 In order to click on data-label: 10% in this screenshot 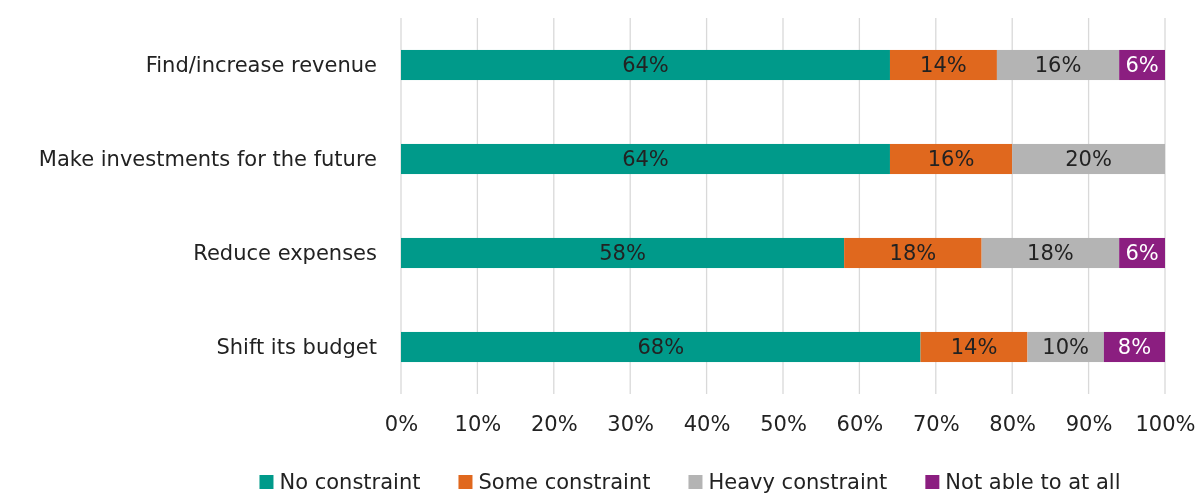, I will do `click(1066, 347)`.